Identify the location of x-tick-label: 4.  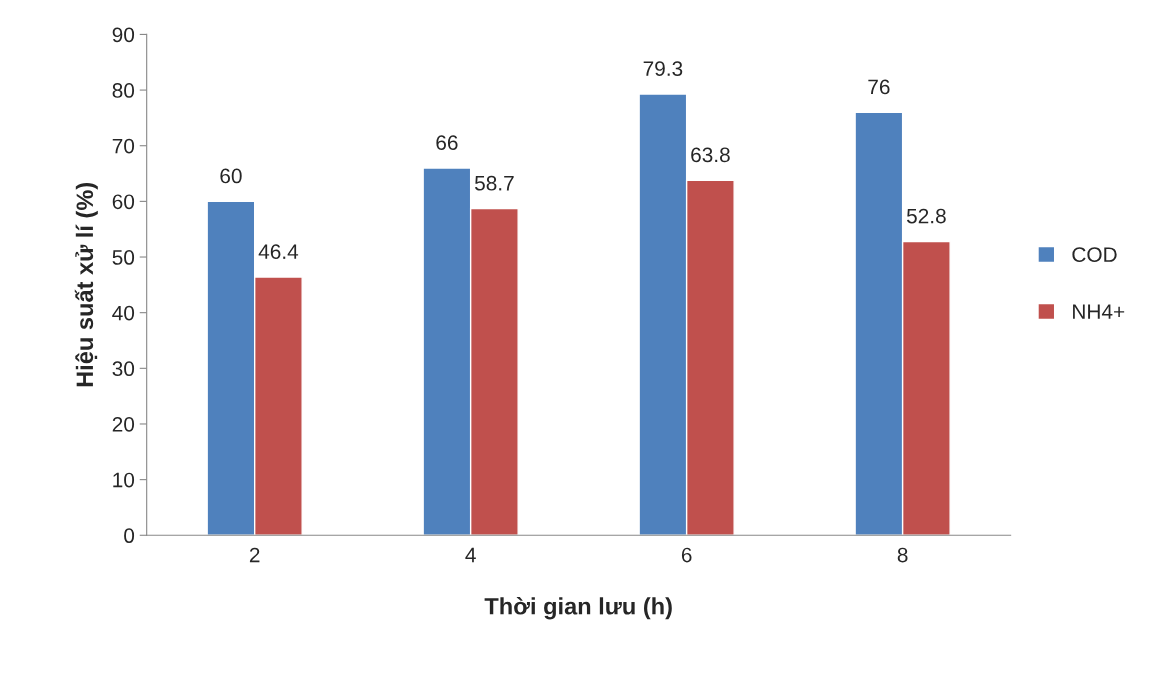
(470, 555).